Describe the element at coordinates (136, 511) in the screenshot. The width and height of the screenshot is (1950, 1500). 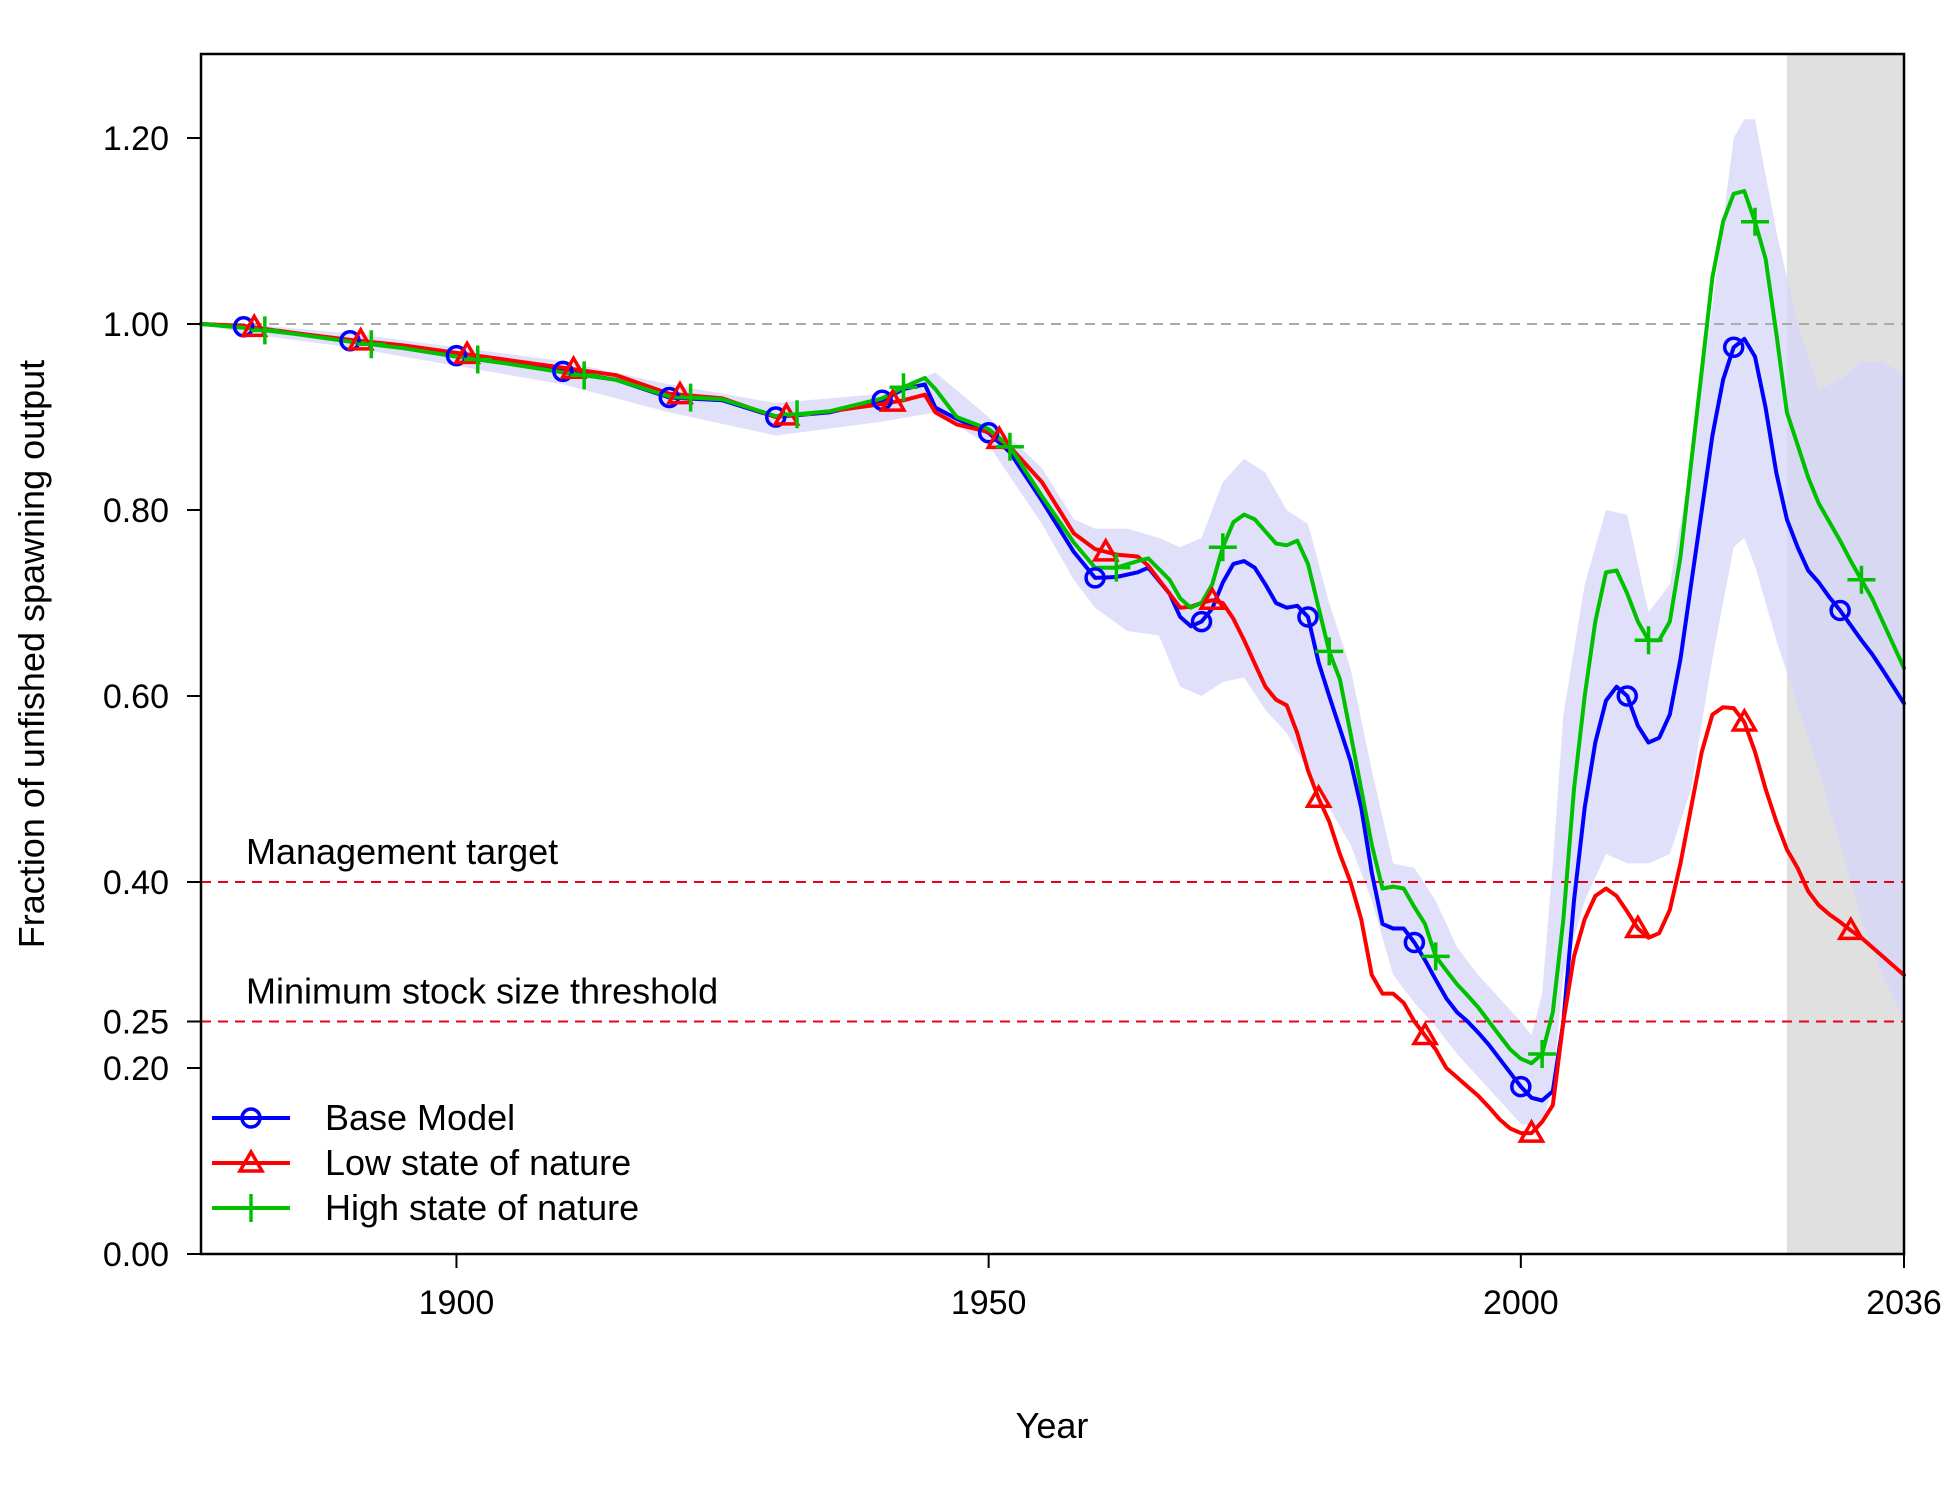
I see `y-tick-label: 0.80` at that location.